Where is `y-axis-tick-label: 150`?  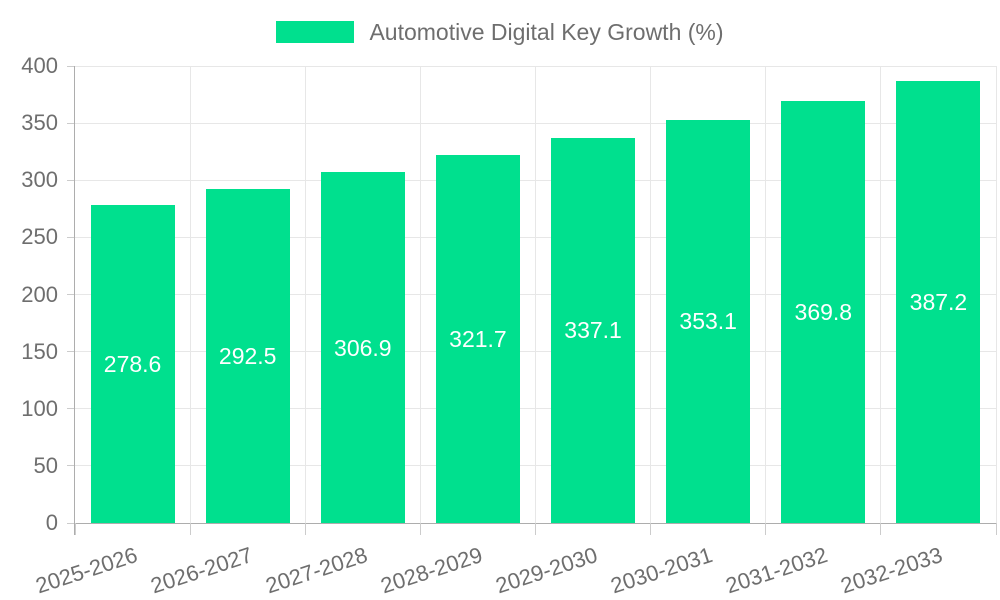
y-axis-tick-label: 150 is located at coordinates (39, 351).